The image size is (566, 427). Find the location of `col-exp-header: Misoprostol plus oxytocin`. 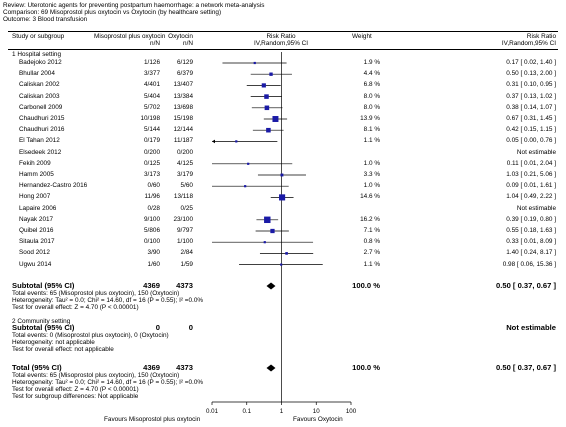

col-exp-header: Misoprostol plus oxytocin is located at coordinates (130, 36).